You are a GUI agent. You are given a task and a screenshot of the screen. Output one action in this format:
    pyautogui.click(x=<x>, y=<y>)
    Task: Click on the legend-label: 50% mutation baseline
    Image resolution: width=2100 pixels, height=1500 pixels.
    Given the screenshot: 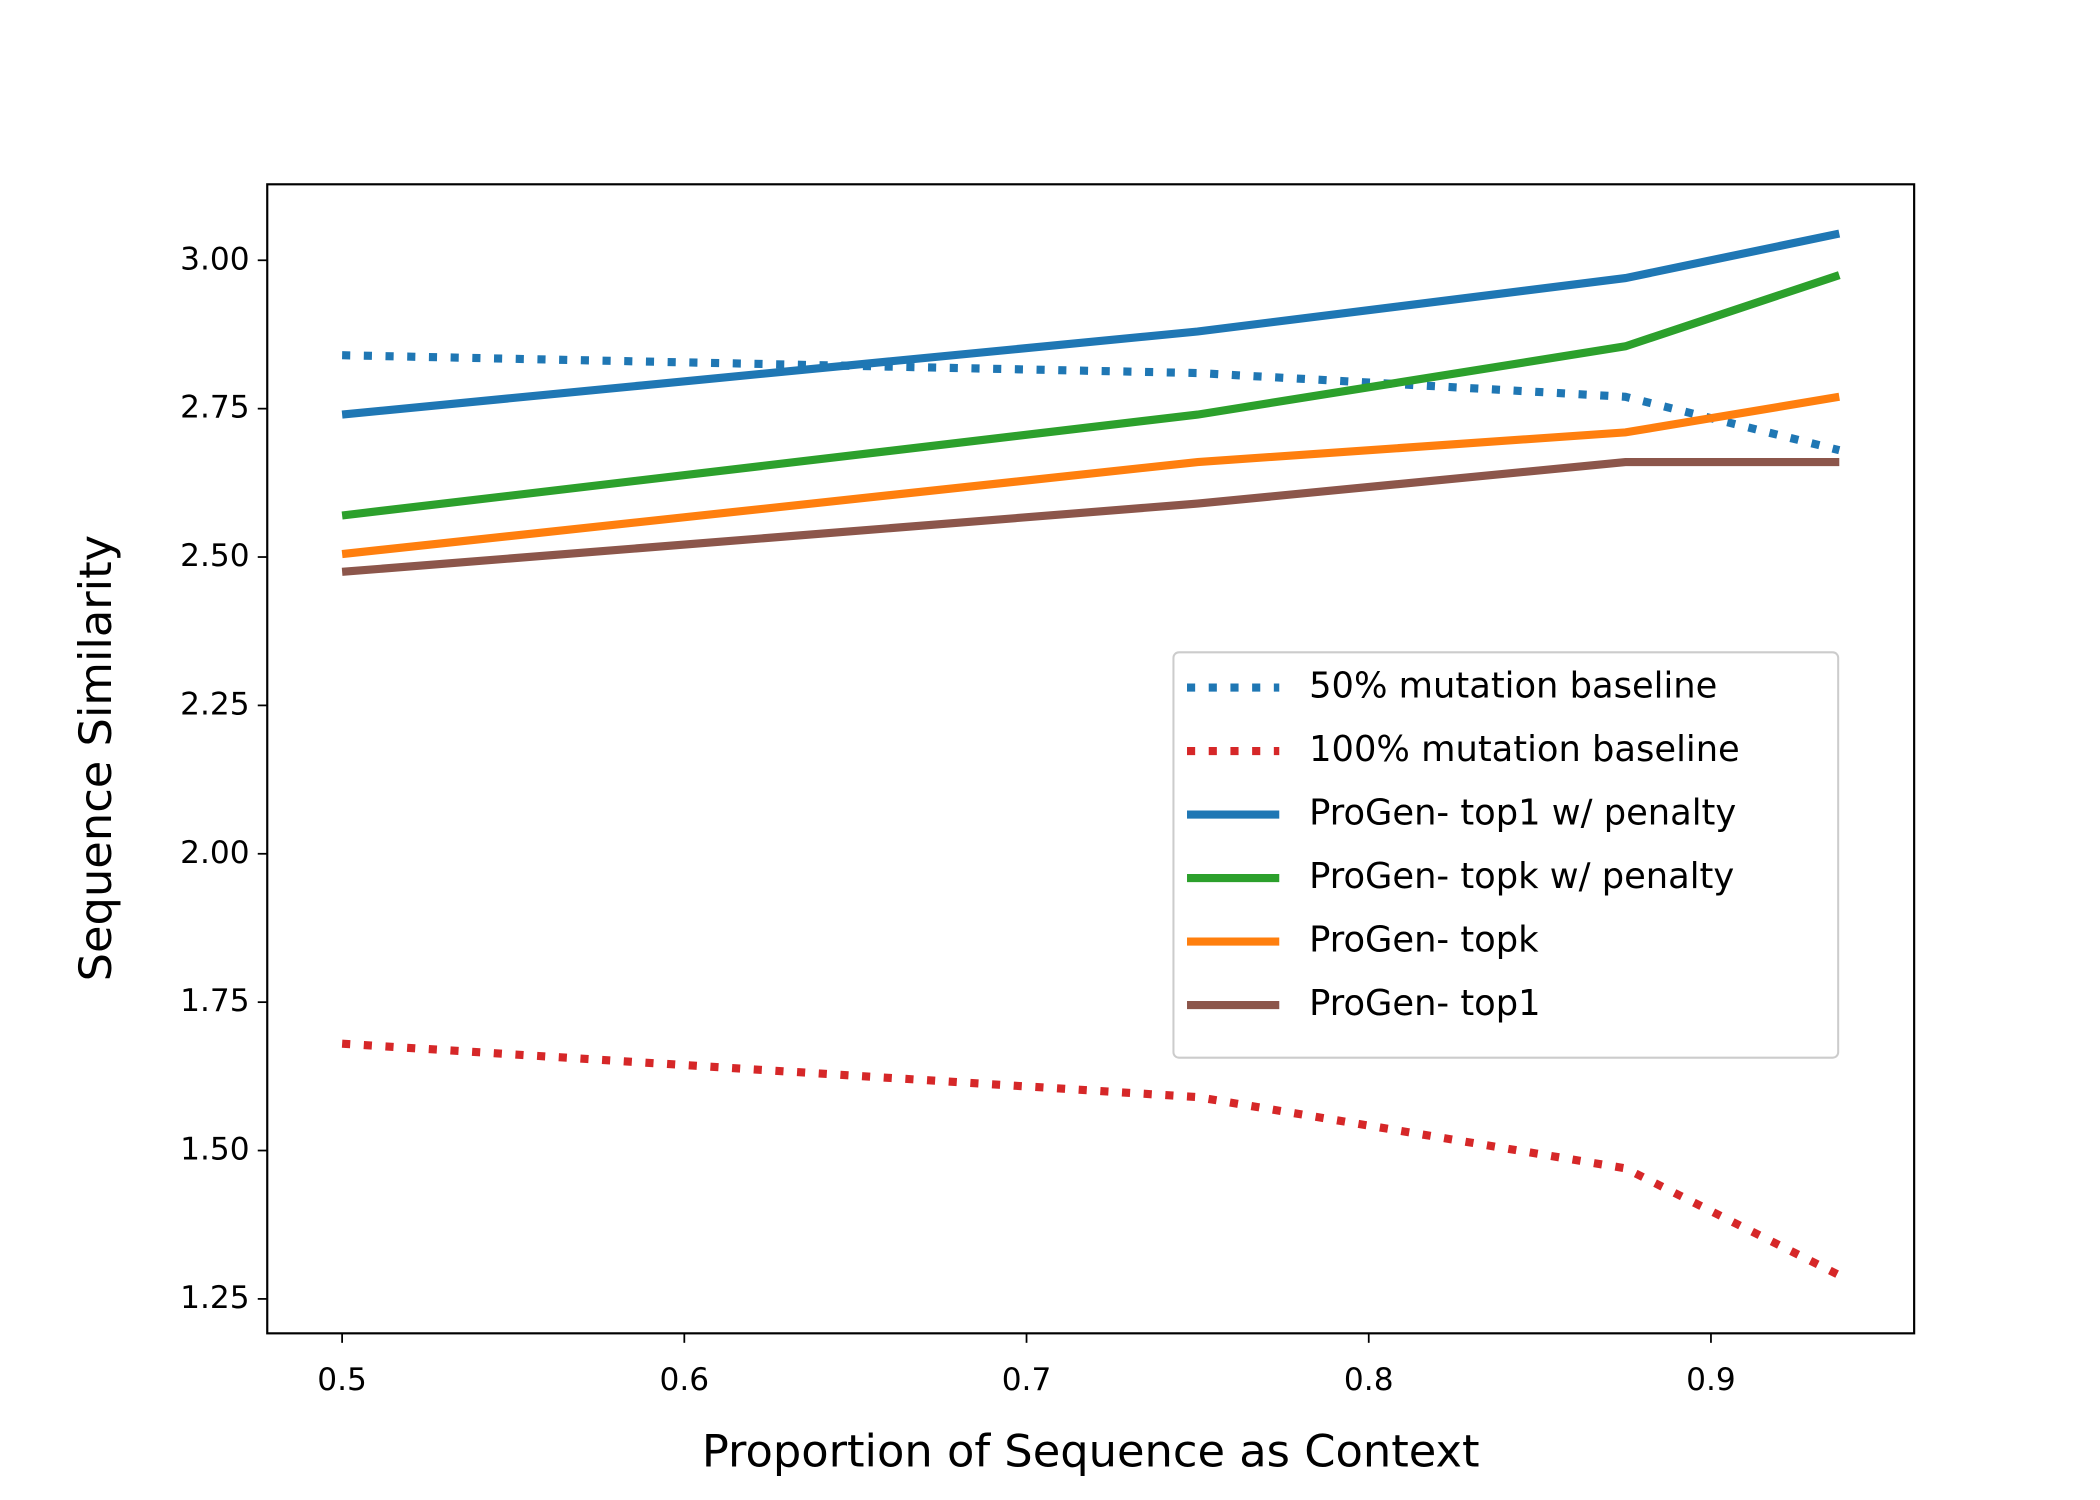 What is the action you would take?
    pyautogui.click(x=1513, y=686)
    